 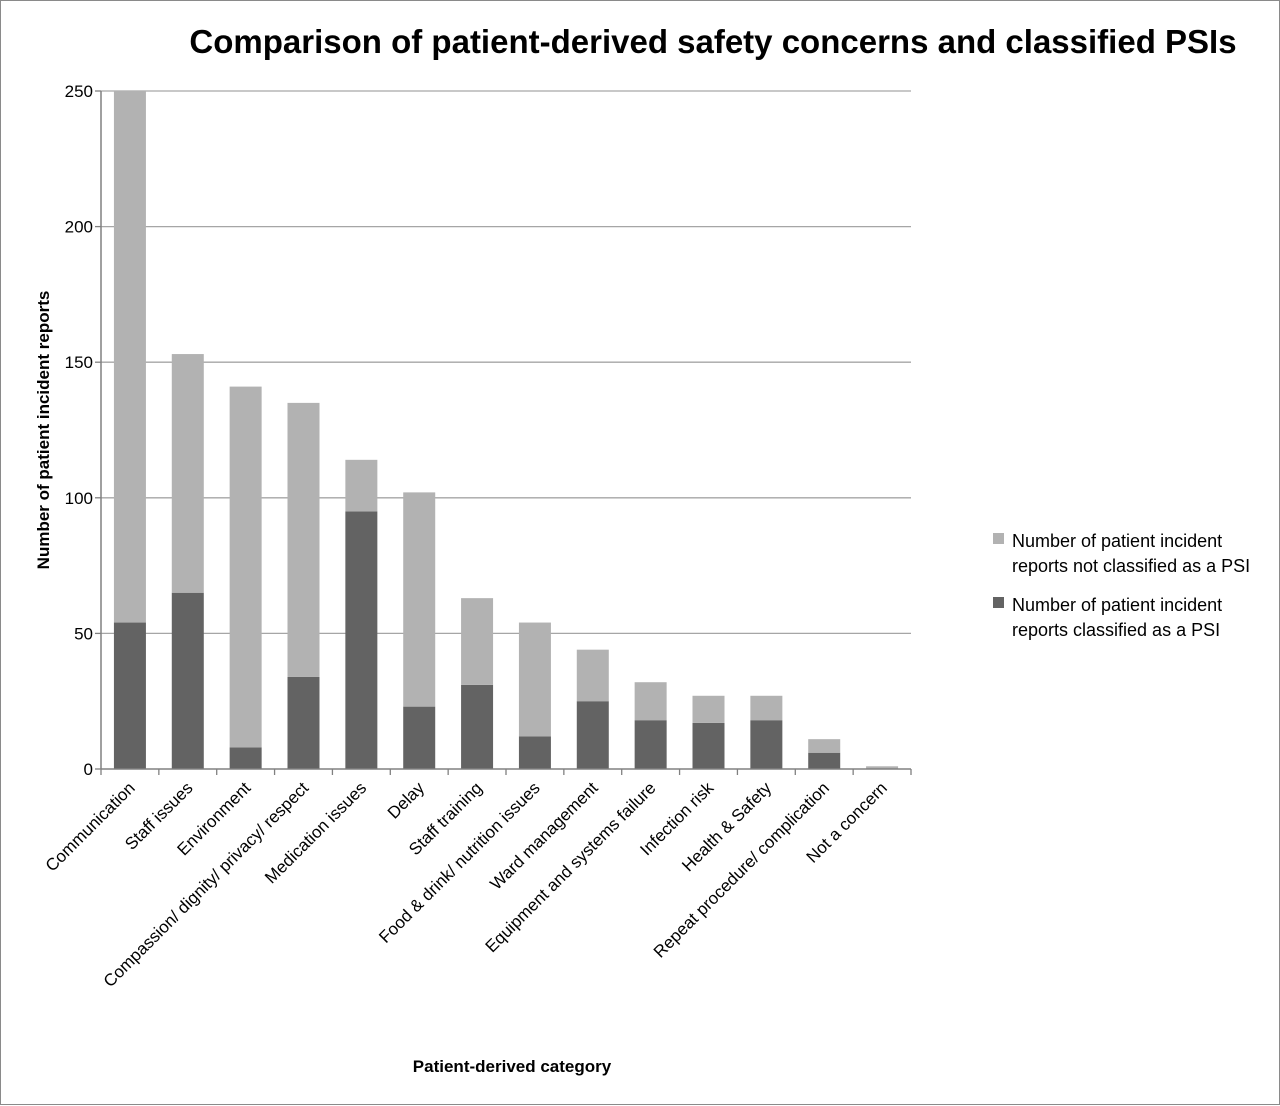 I want to click on y-tick-label: 250, so click(x=79, y=91).